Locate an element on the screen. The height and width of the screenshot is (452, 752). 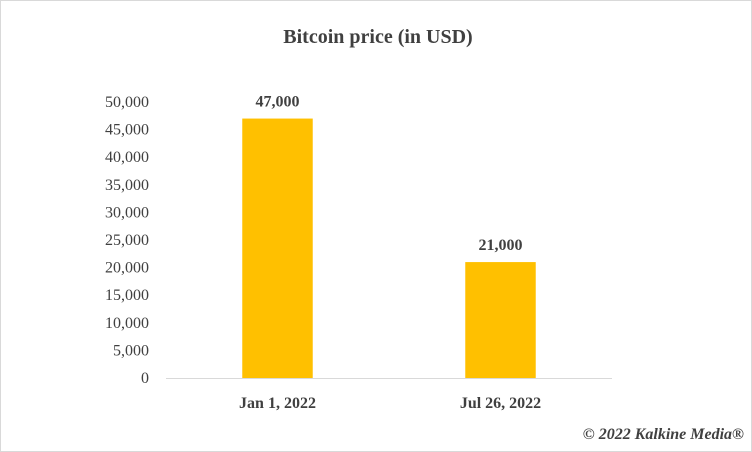
y-tick-label: 25,000 is located at coordinates (127, 240).